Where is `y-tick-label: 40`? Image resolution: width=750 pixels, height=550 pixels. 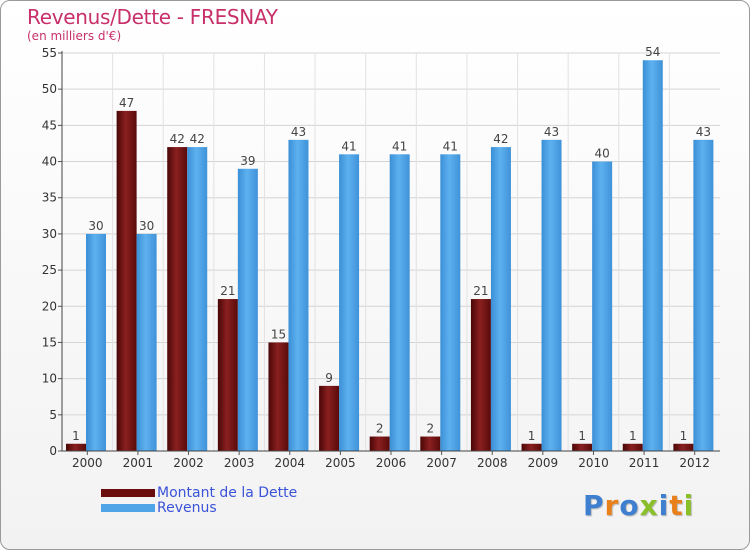 y-tick-label: 40 is located at coordinates (49, 162).